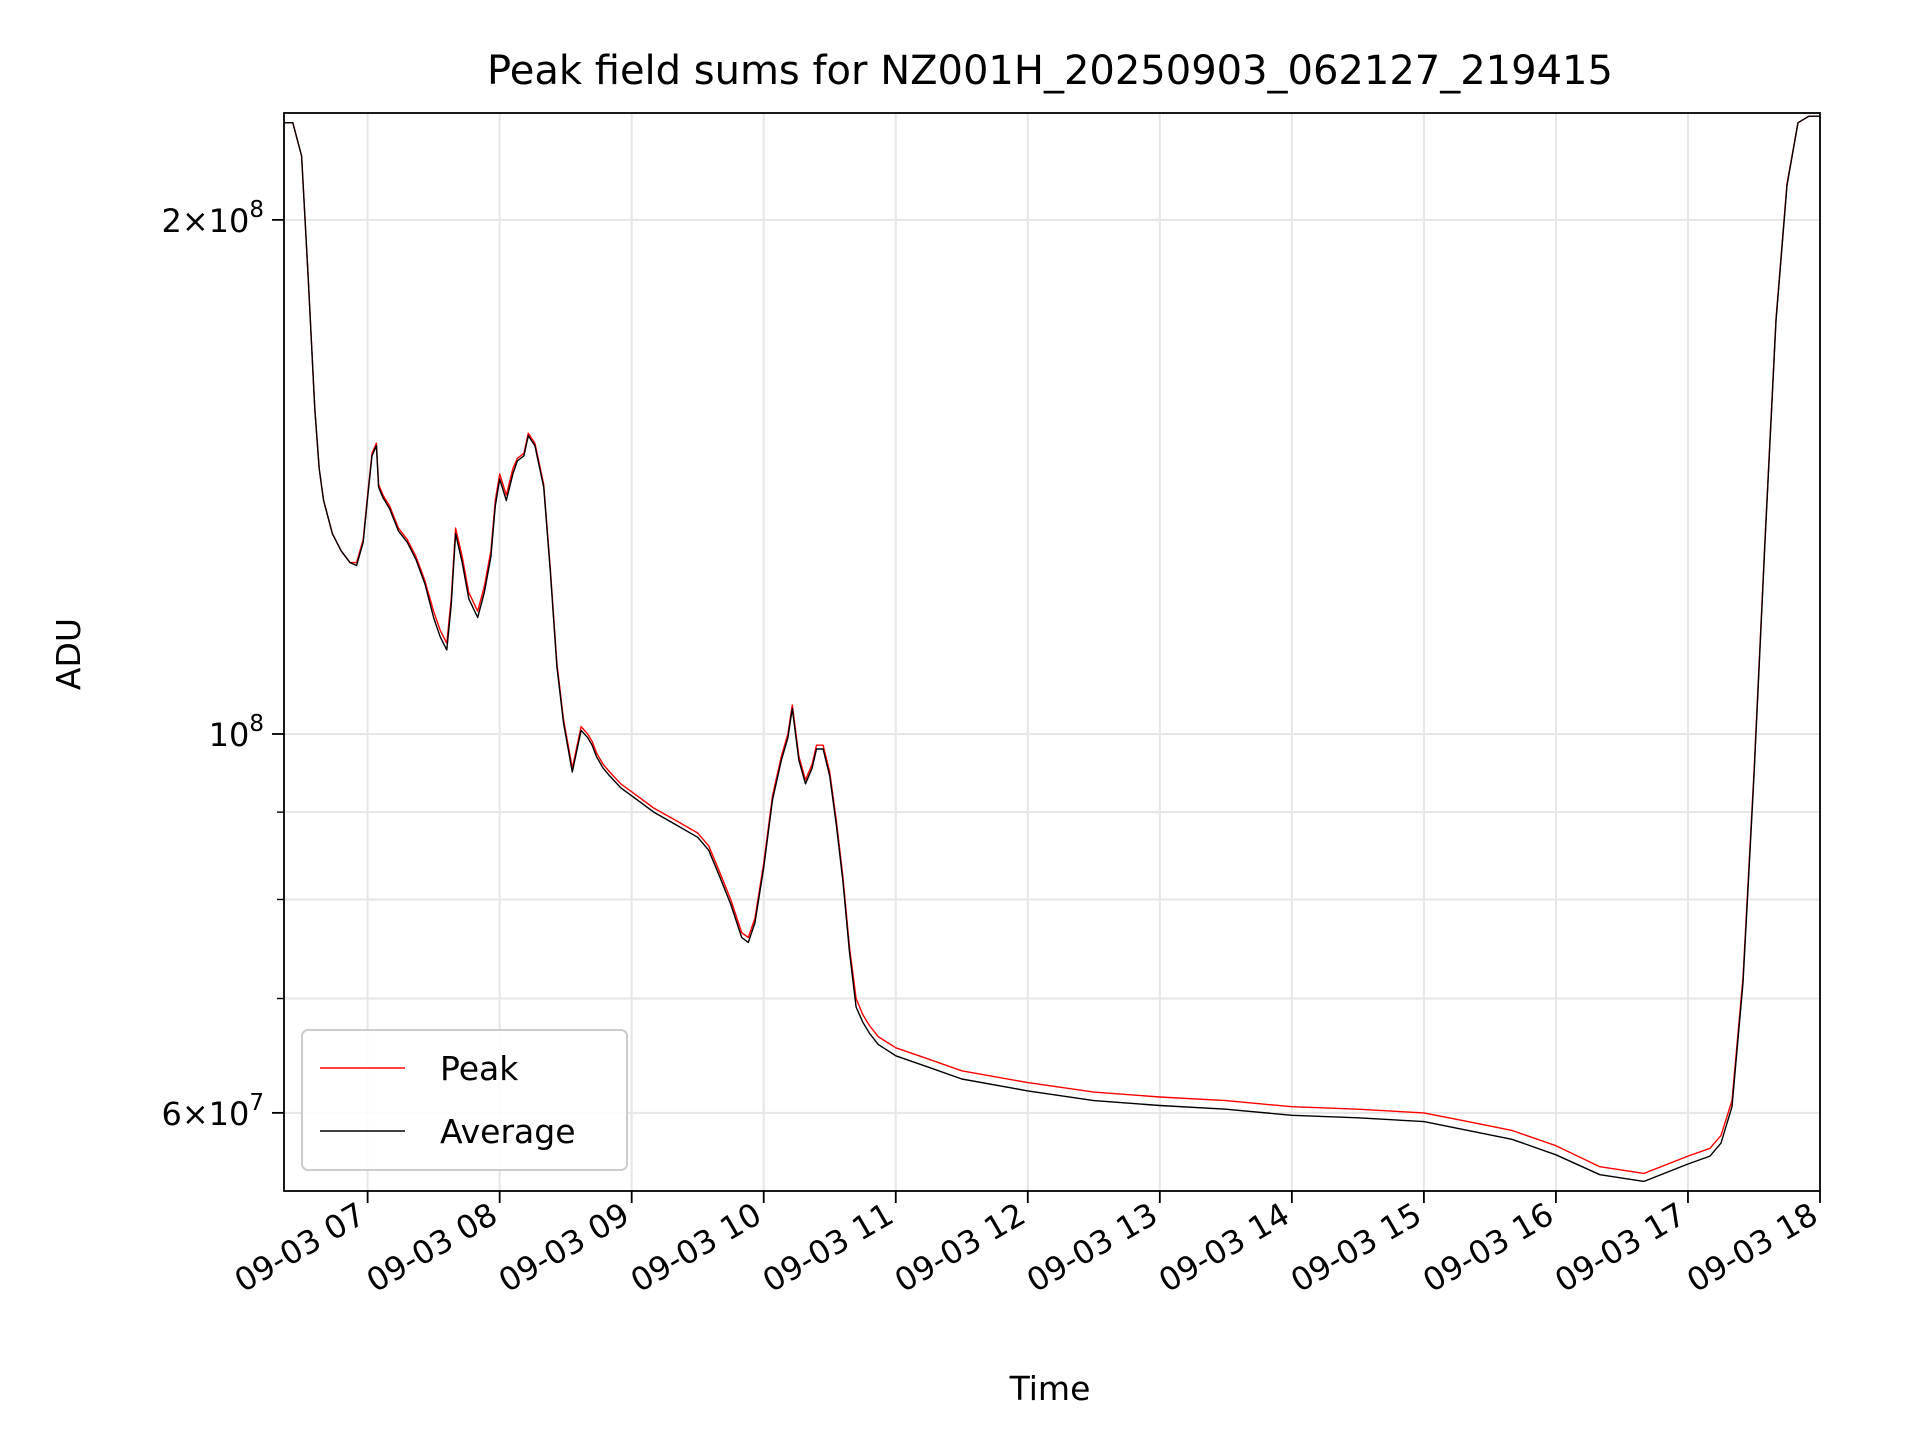  Describe the element at coordinates (256, 1103) in the screenshot. I see `y-tick-exponent: 7` at that location.